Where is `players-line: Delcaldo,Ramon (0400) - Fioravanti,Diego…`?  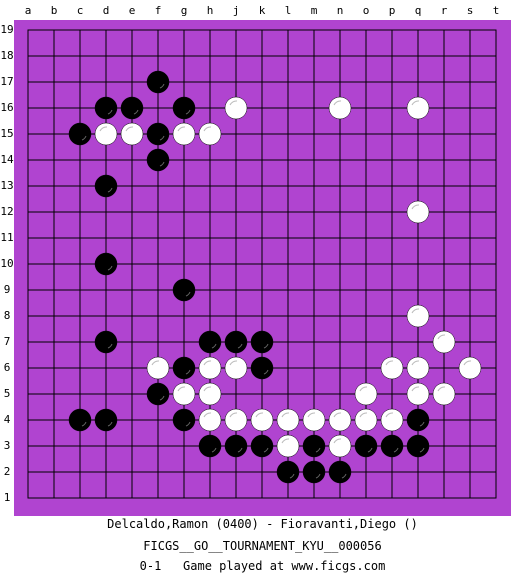 players-line: Delcaldo,Ramon (0400) - Fioravanti,Diego… is located at coordinates (262, 524).